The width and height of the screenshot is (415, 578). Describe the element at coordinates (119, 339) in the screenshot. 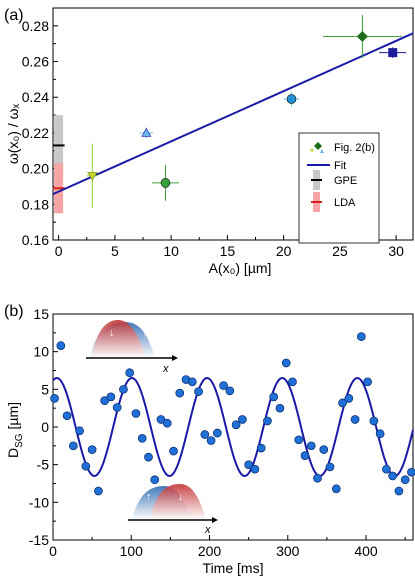

I see `inset-top-red-cloud` at that location.